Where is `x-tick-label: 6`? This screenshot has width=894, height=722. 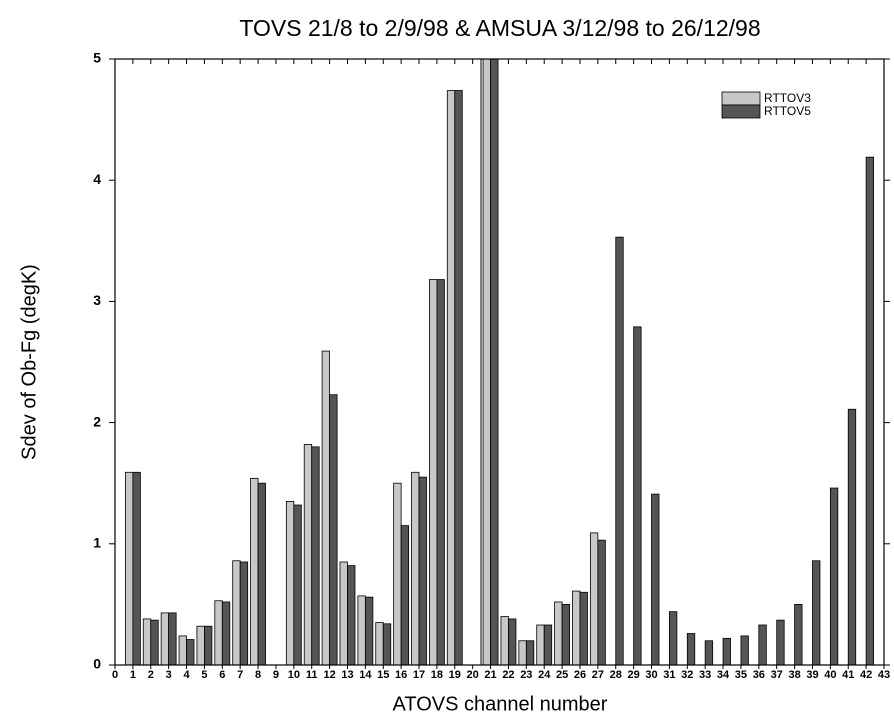
x-tick-label: 6 is located at coordinates (222, 675).